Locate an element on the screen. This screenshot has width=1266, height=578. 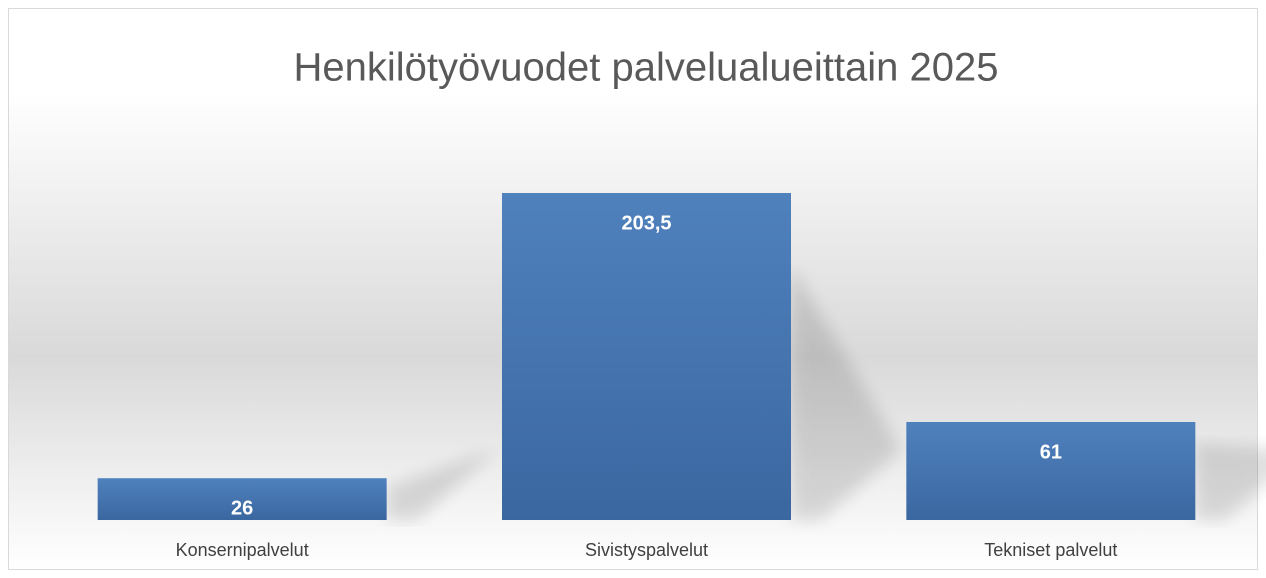
x-tick-label: Tekniset palvelut is located at coordinates (1050, 550).